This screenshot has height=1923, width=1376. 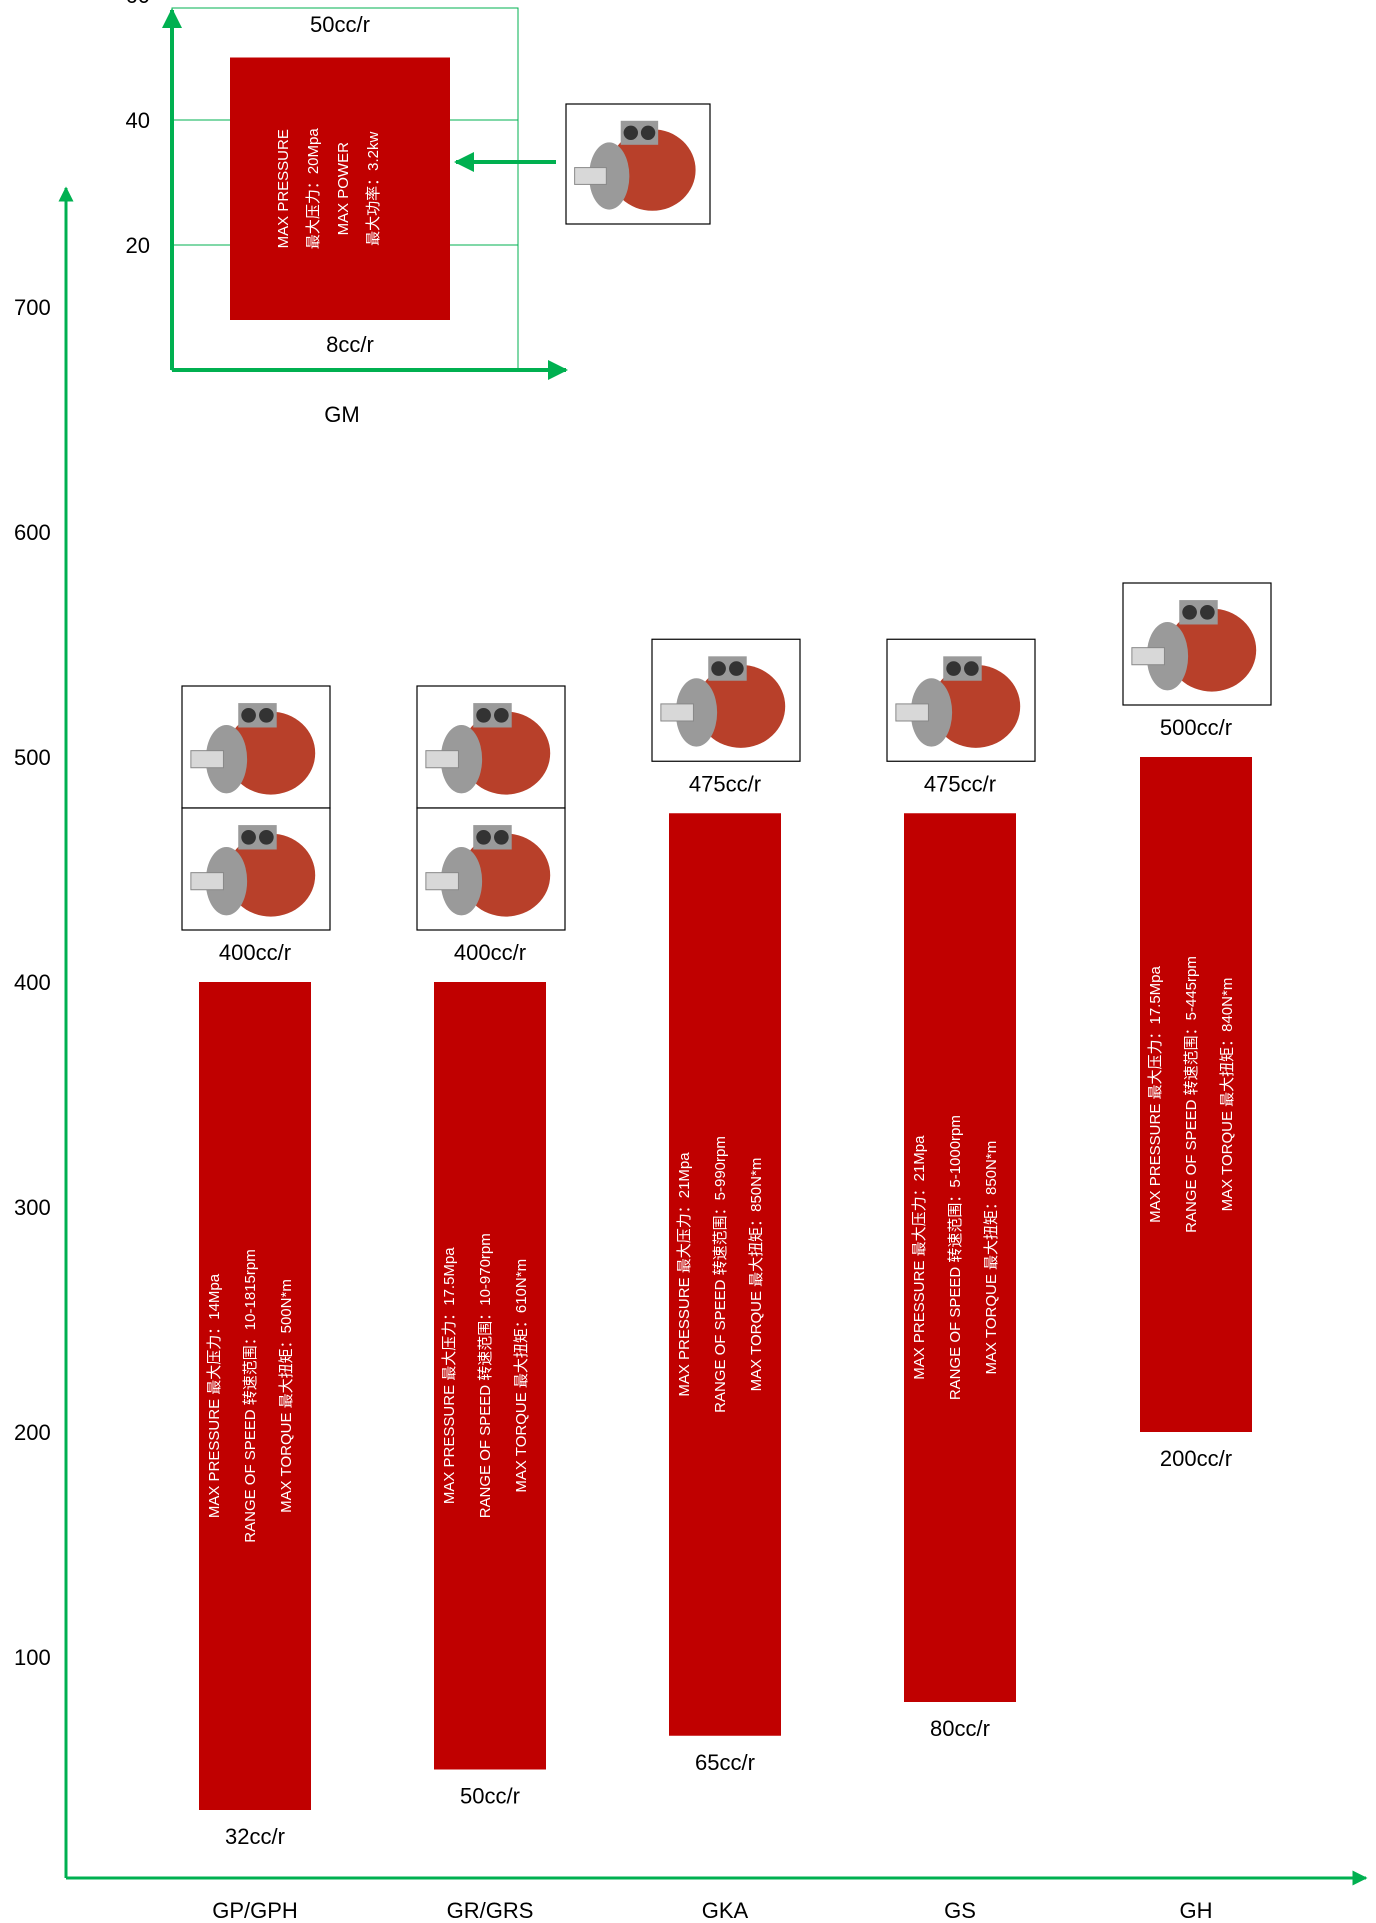 I want to click on inset-bar-spec-text: 最大压力：20Mpa, so click(x=313, y=189).